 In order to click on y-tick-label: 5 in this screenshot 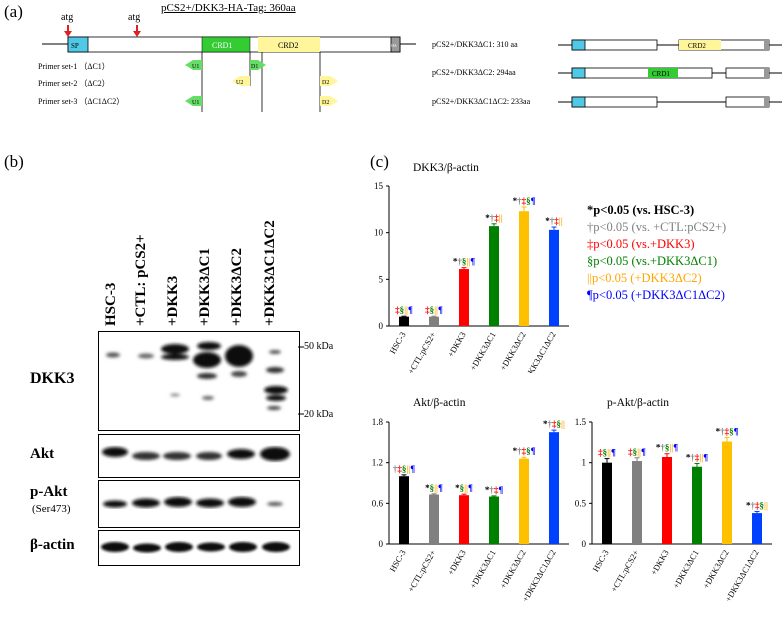, I will do `click(381, 279)`.